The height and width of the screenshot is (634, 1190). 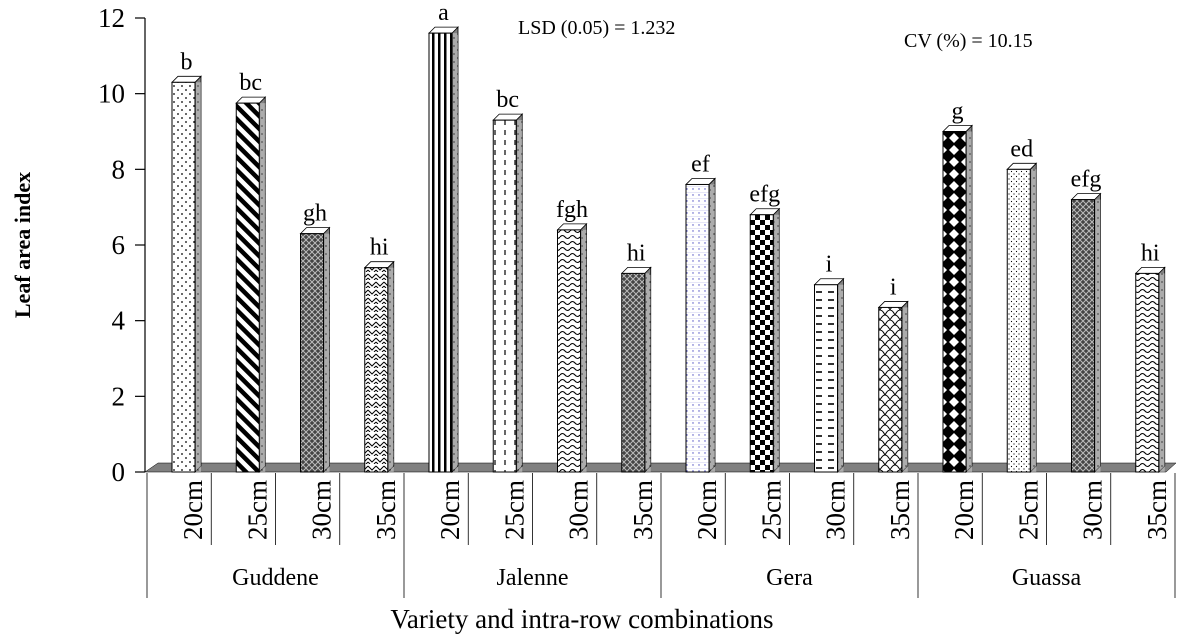 I want to click on bar: ed, so click(x=1022, y=304).